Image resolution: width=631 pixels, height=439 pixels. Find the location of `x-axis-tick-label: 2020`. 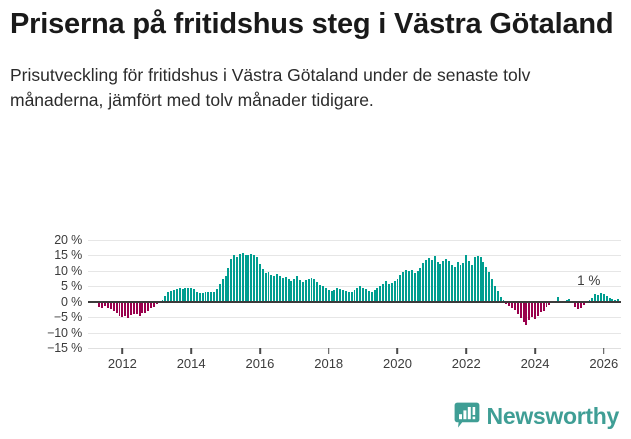

x-axis-tick-label: 2020 is located at coordinates (397, 363).